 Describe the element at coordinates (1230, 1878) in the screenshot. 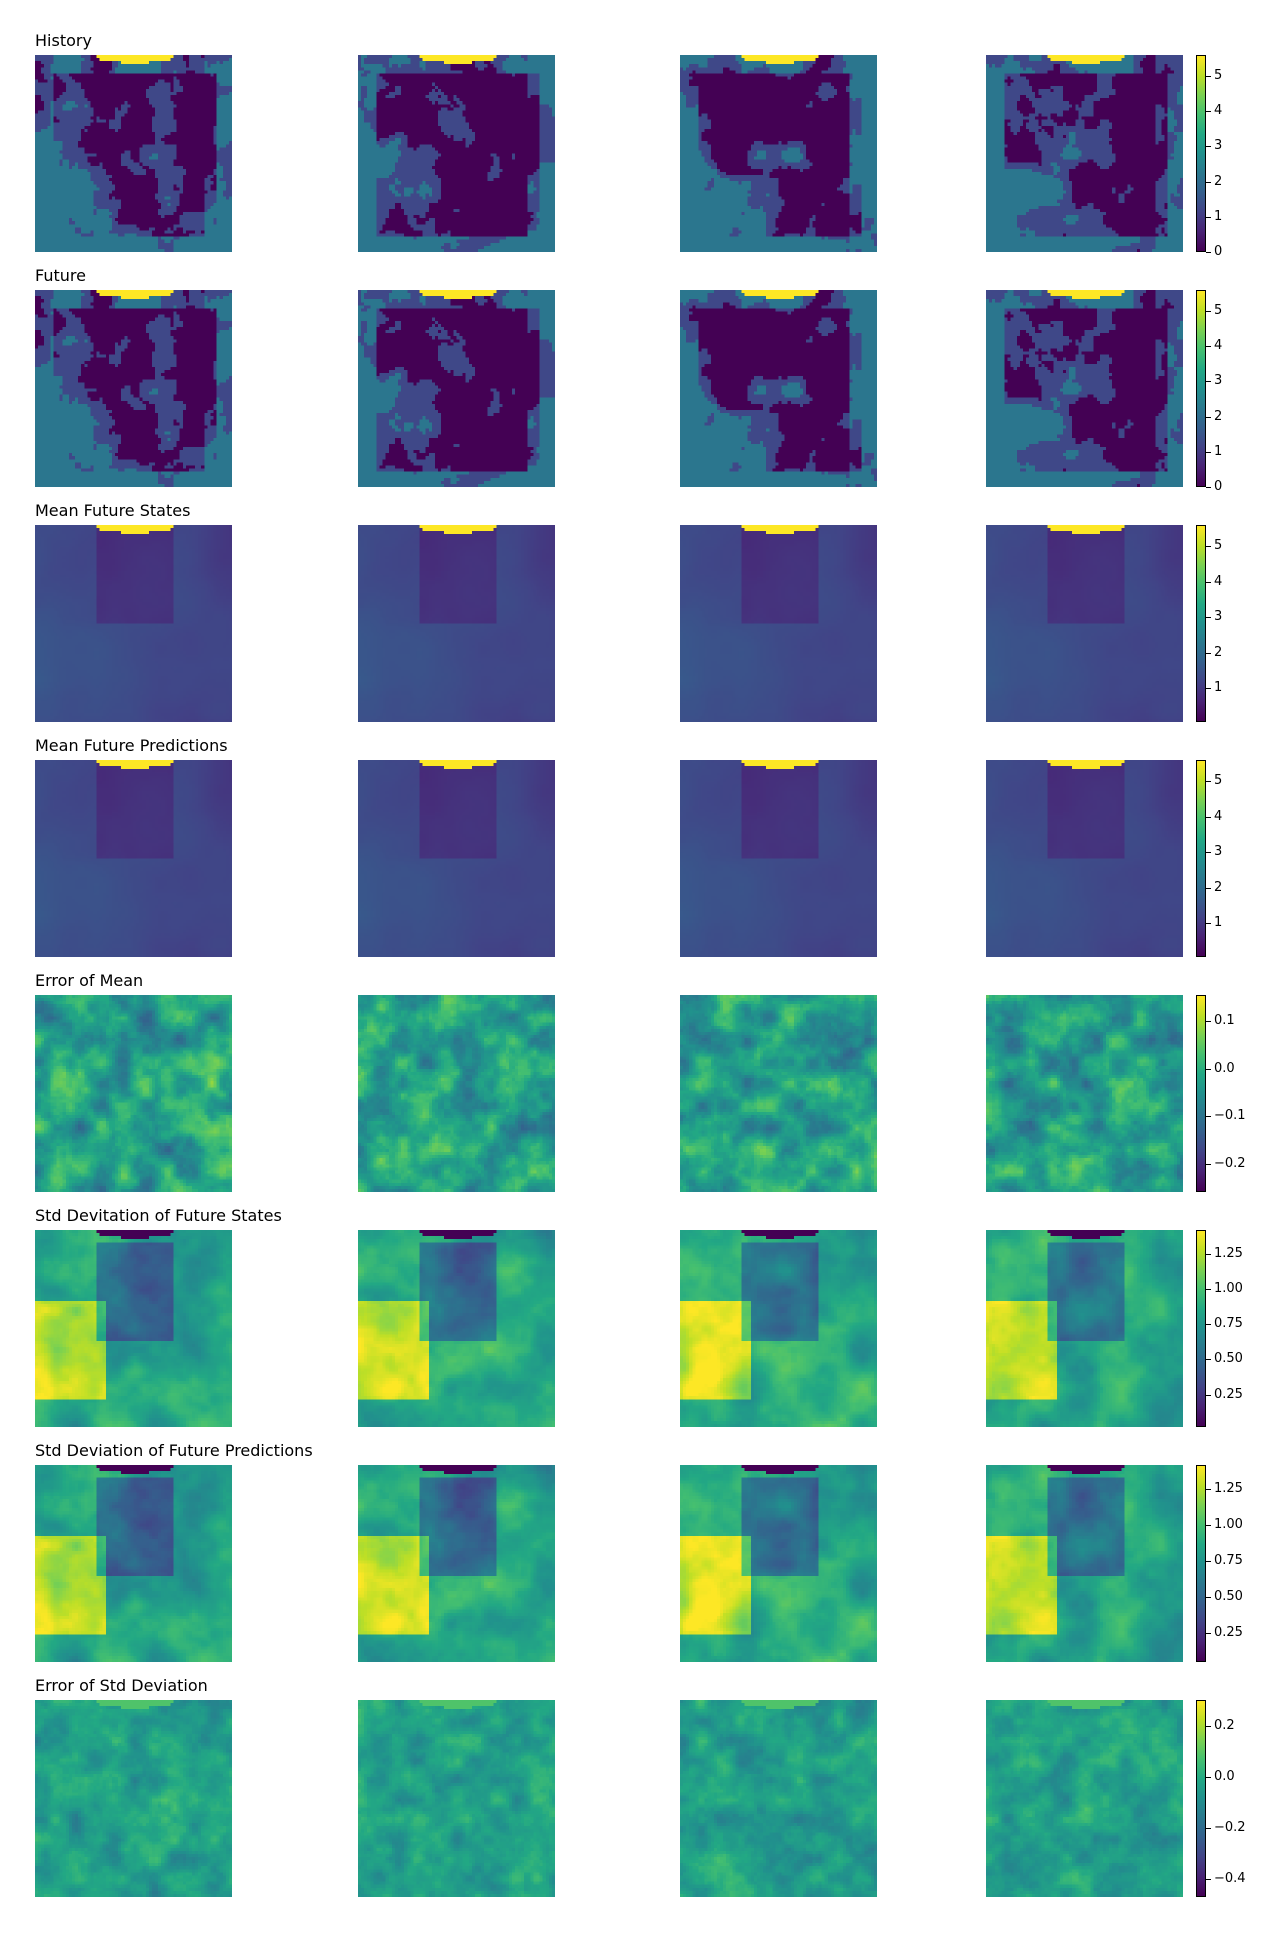

I see `colorbar-tick-label: −0.4` at that location.